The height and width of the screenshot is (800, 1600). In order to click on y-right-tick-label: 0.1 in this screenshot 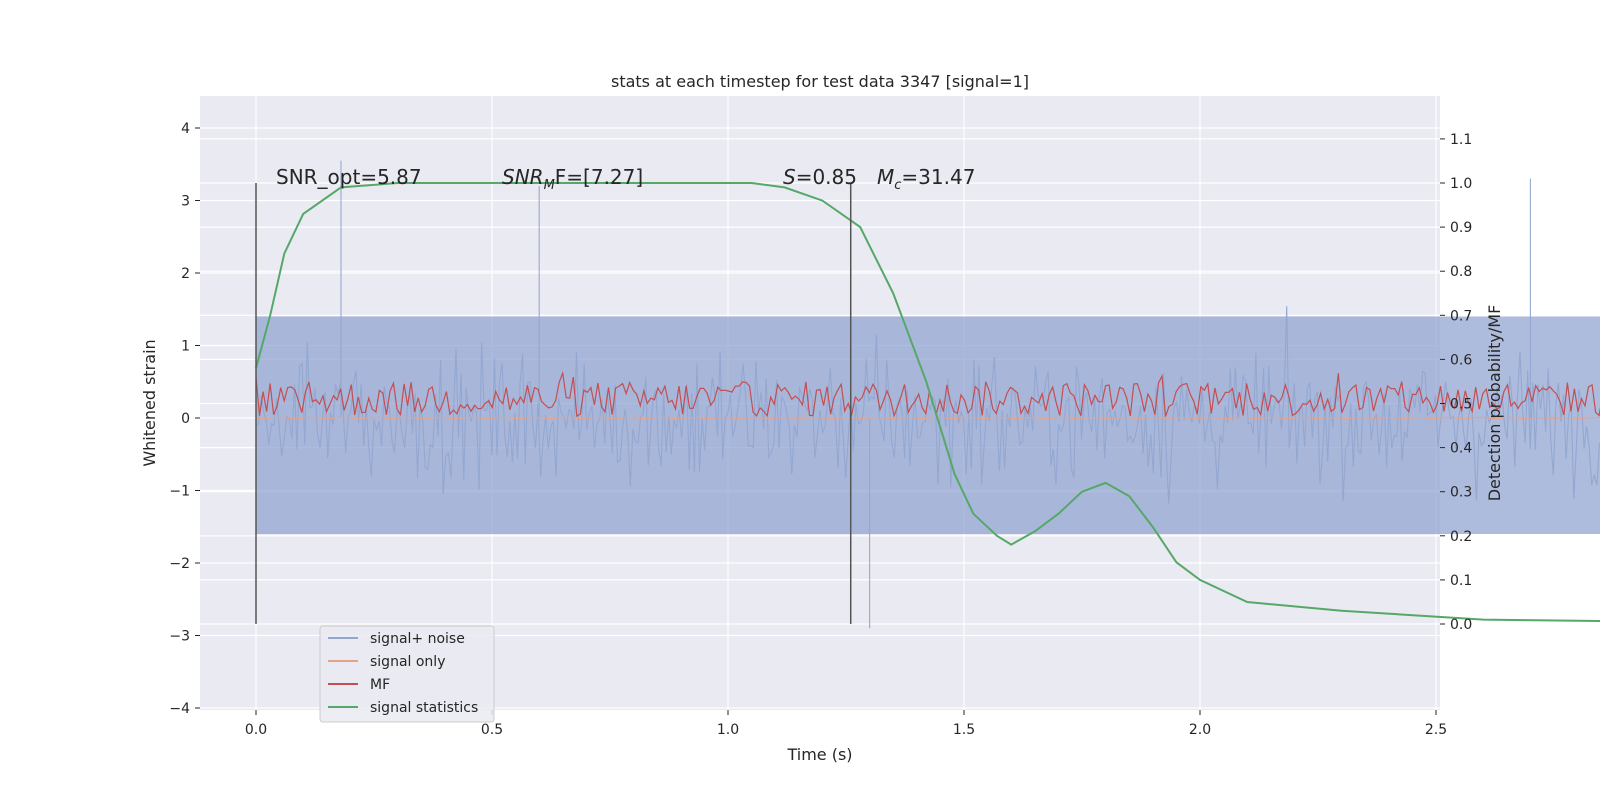, I will do `click(1461, 581)`.